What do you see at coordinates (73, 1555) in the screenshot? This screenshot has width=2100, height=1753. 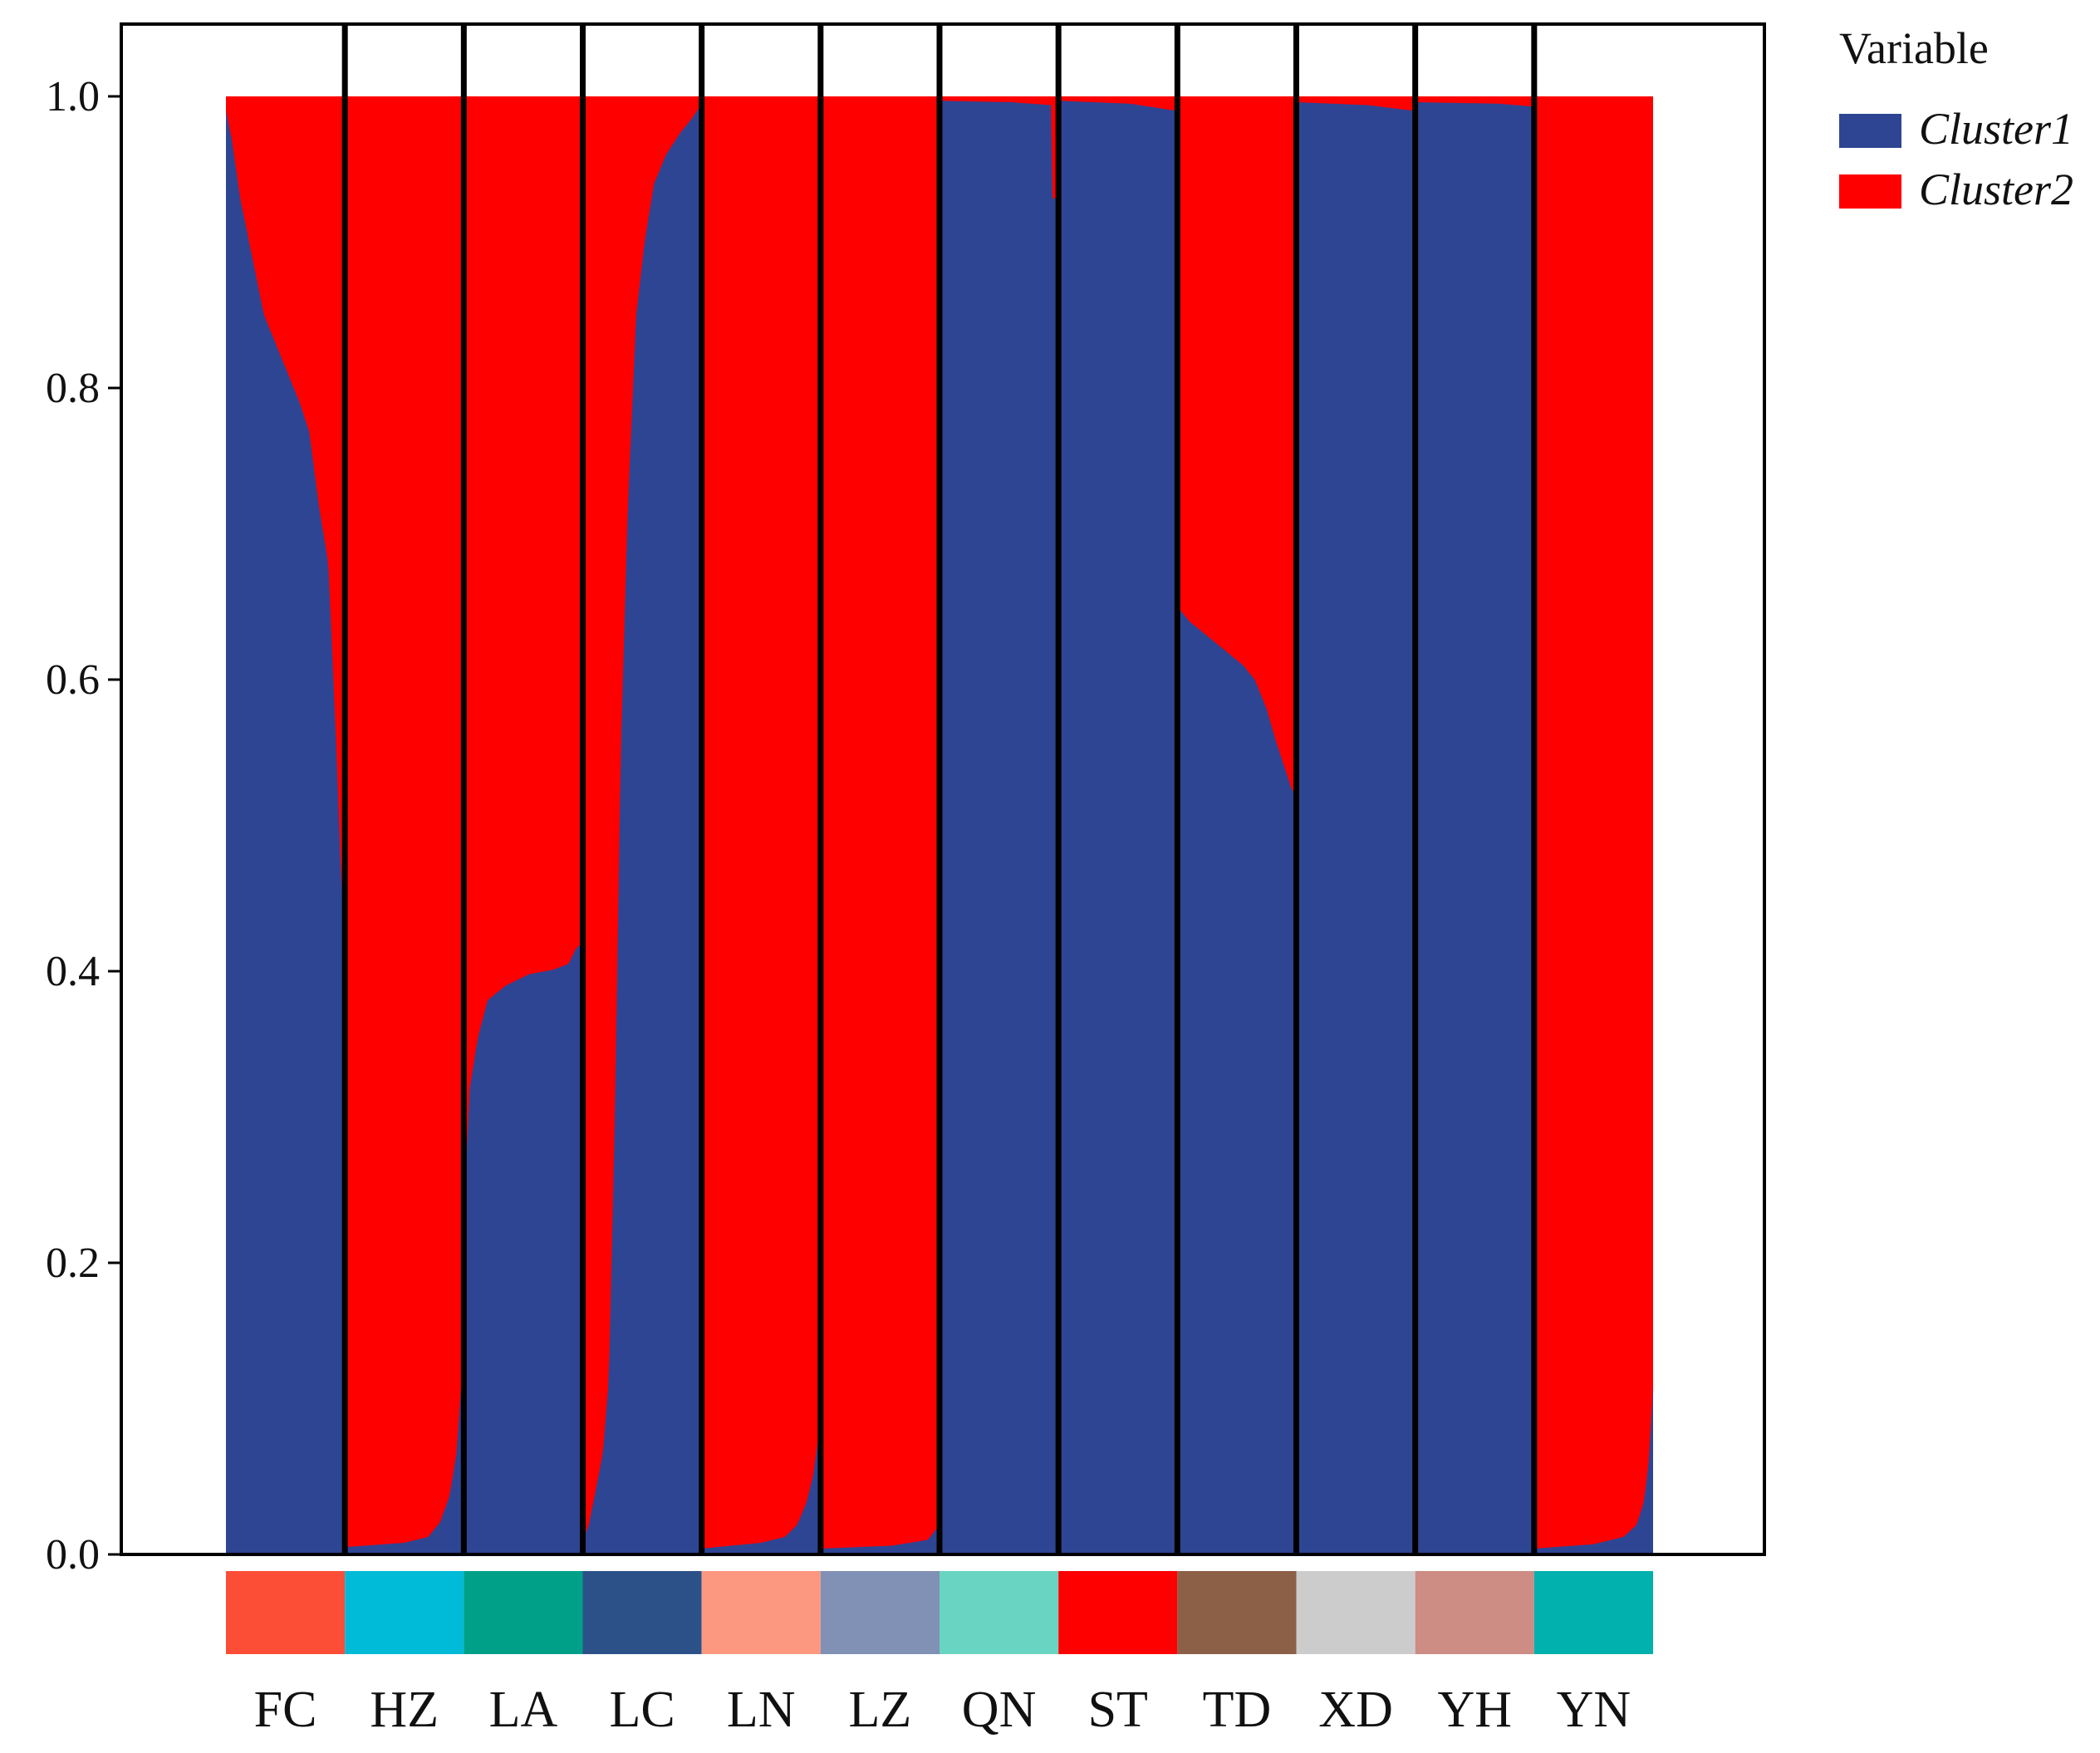 I see `y-tick-label-0: 0.0` at bounding box center [73, 1555].